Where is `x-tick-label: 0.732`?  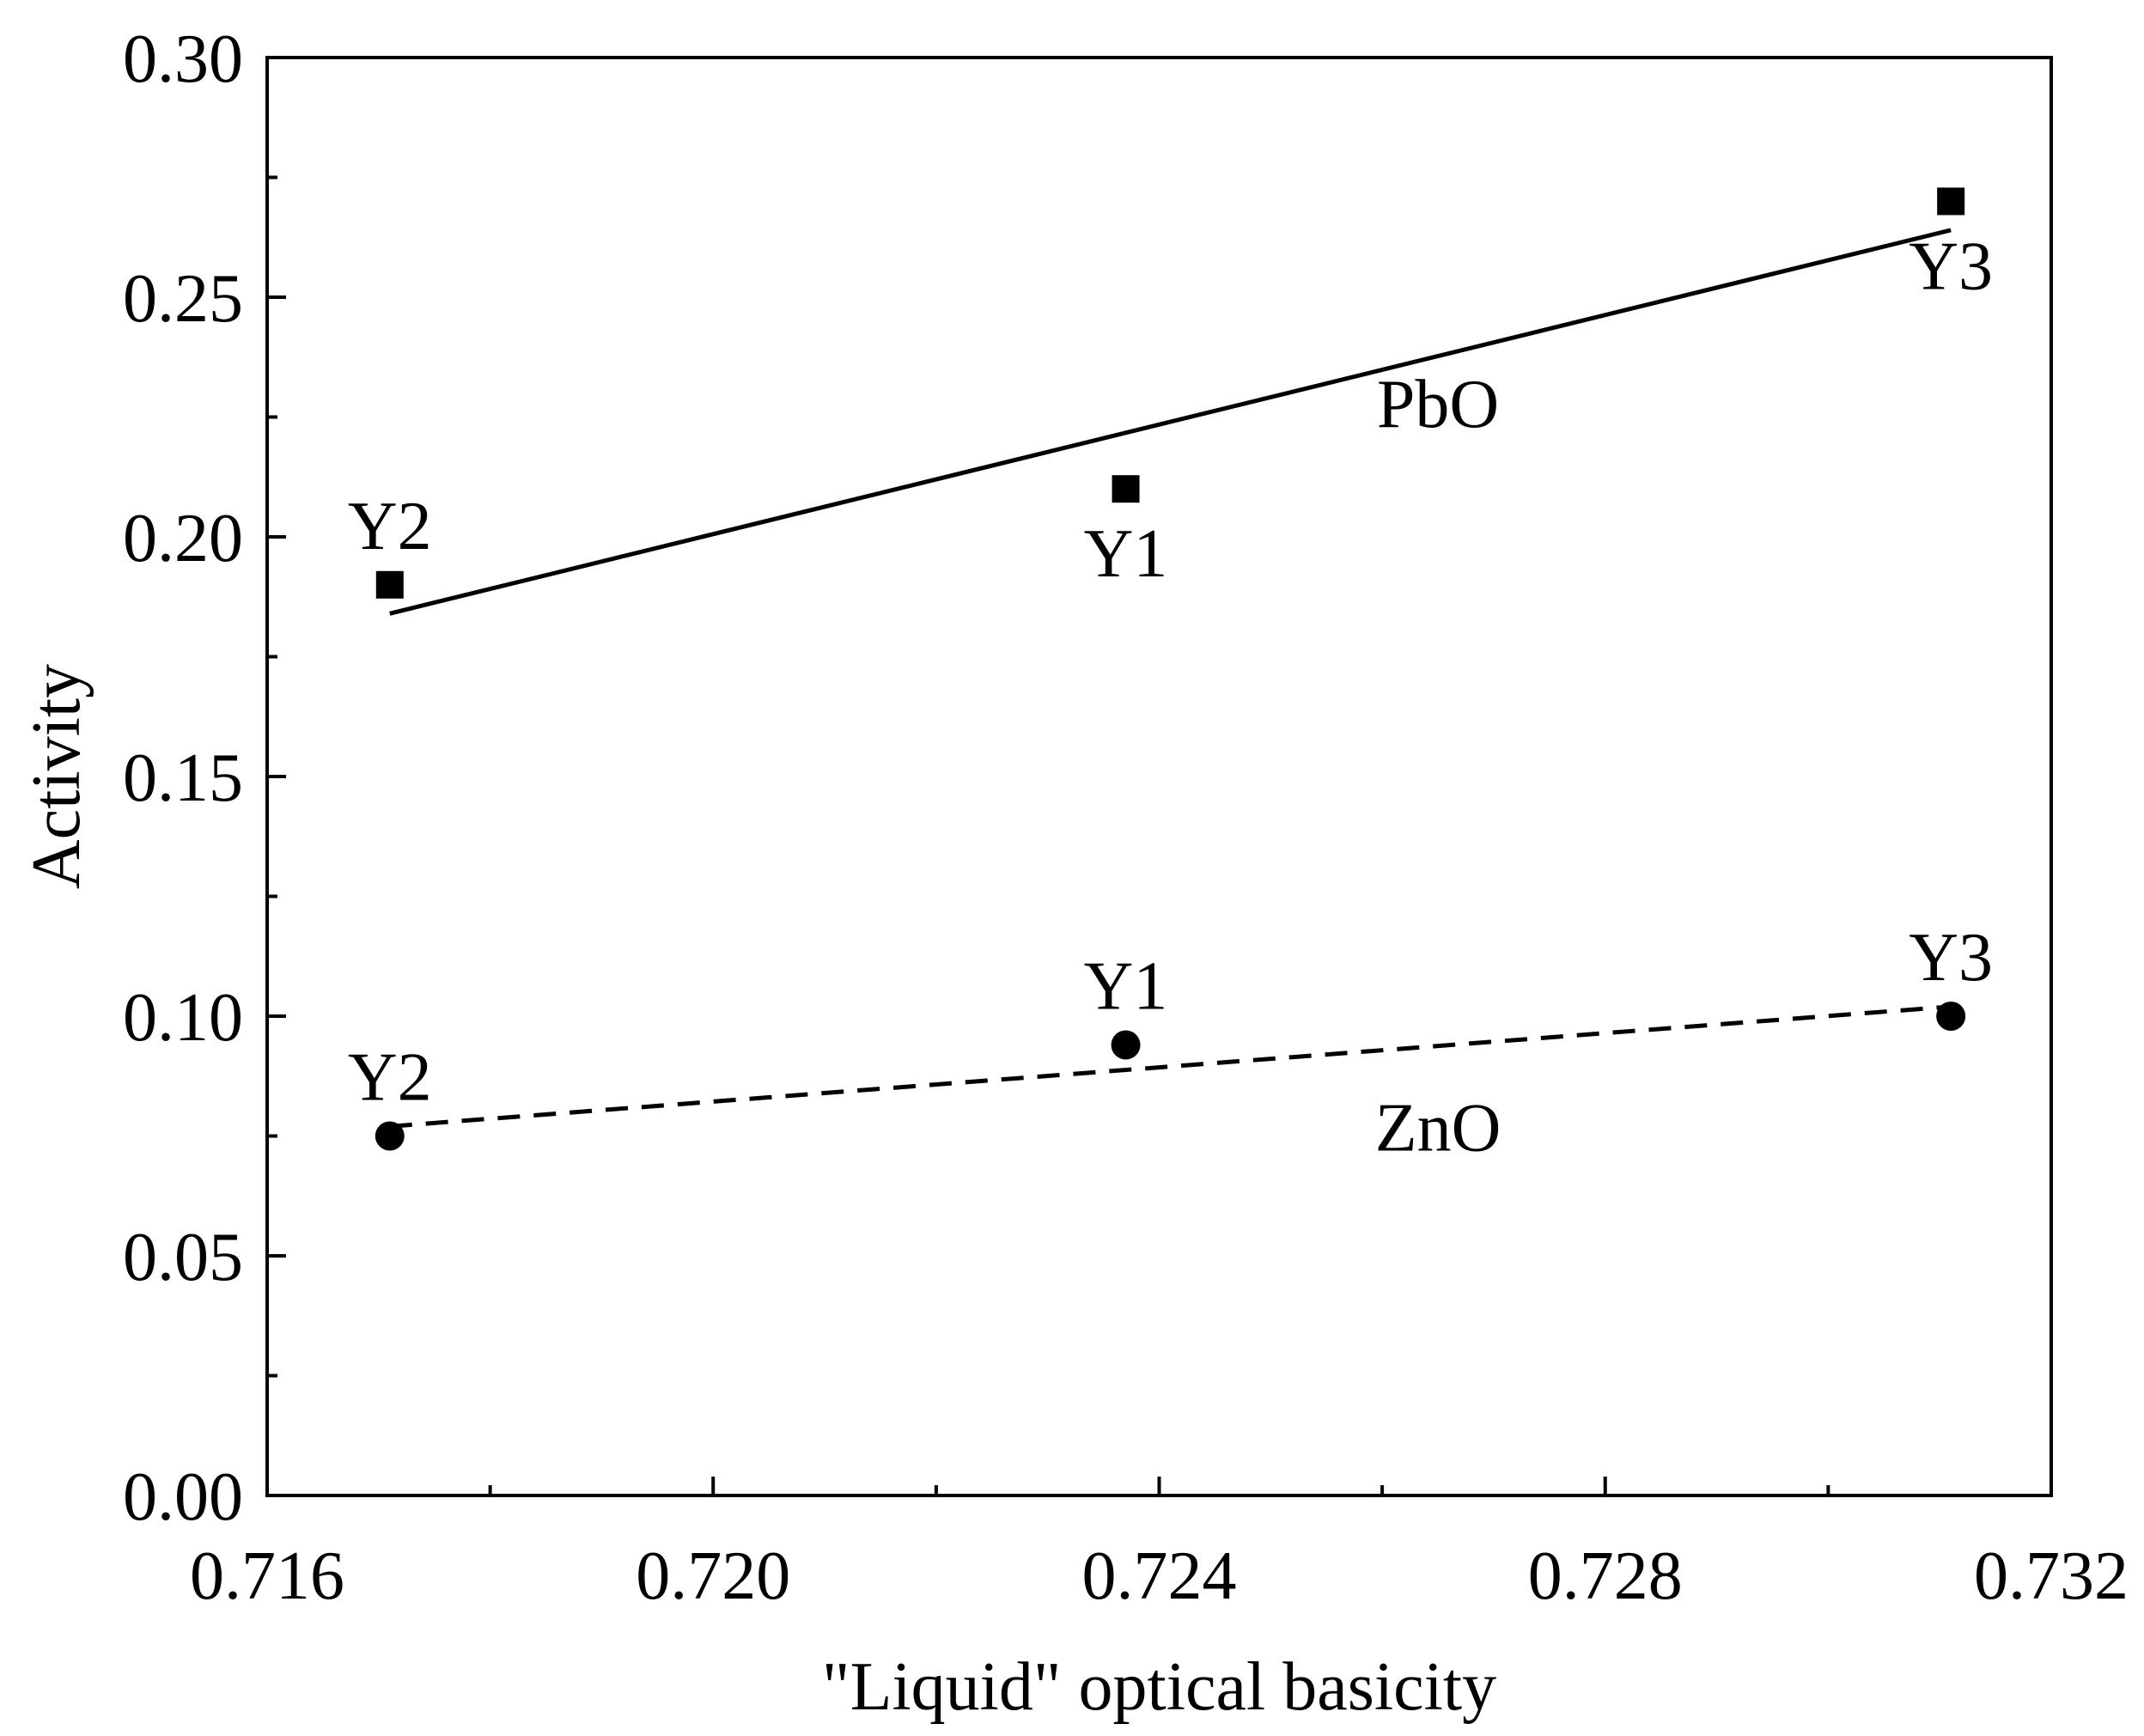 x-tick-label: 0.732 is located at coordinates (2051, 1576).